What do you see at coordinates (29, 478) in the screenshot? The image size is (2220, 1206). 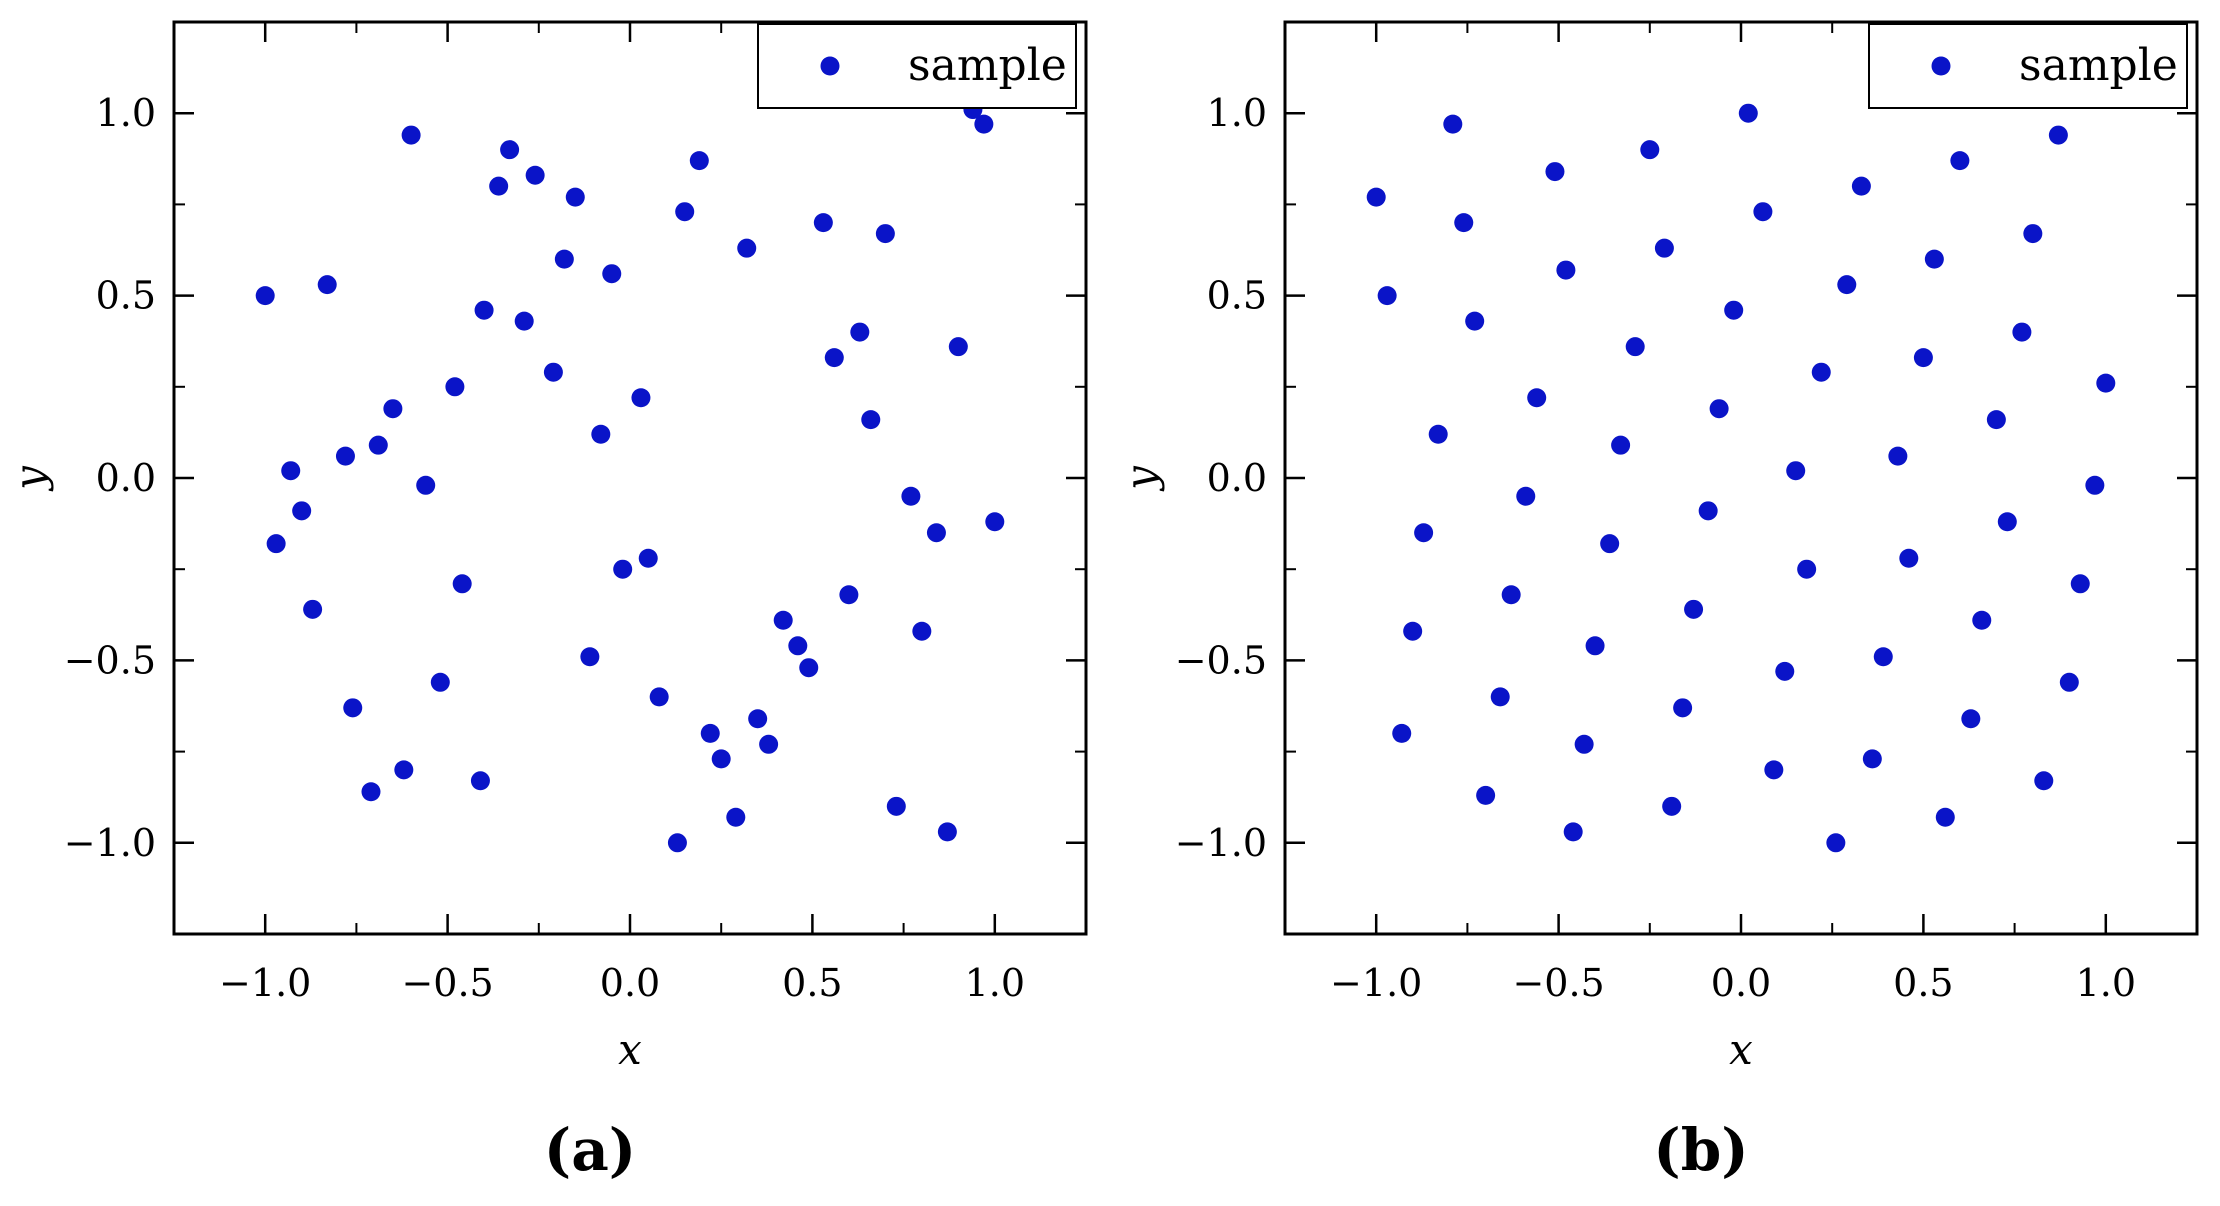 I see `y-axis-label: y` at bounding box center [29, 478].